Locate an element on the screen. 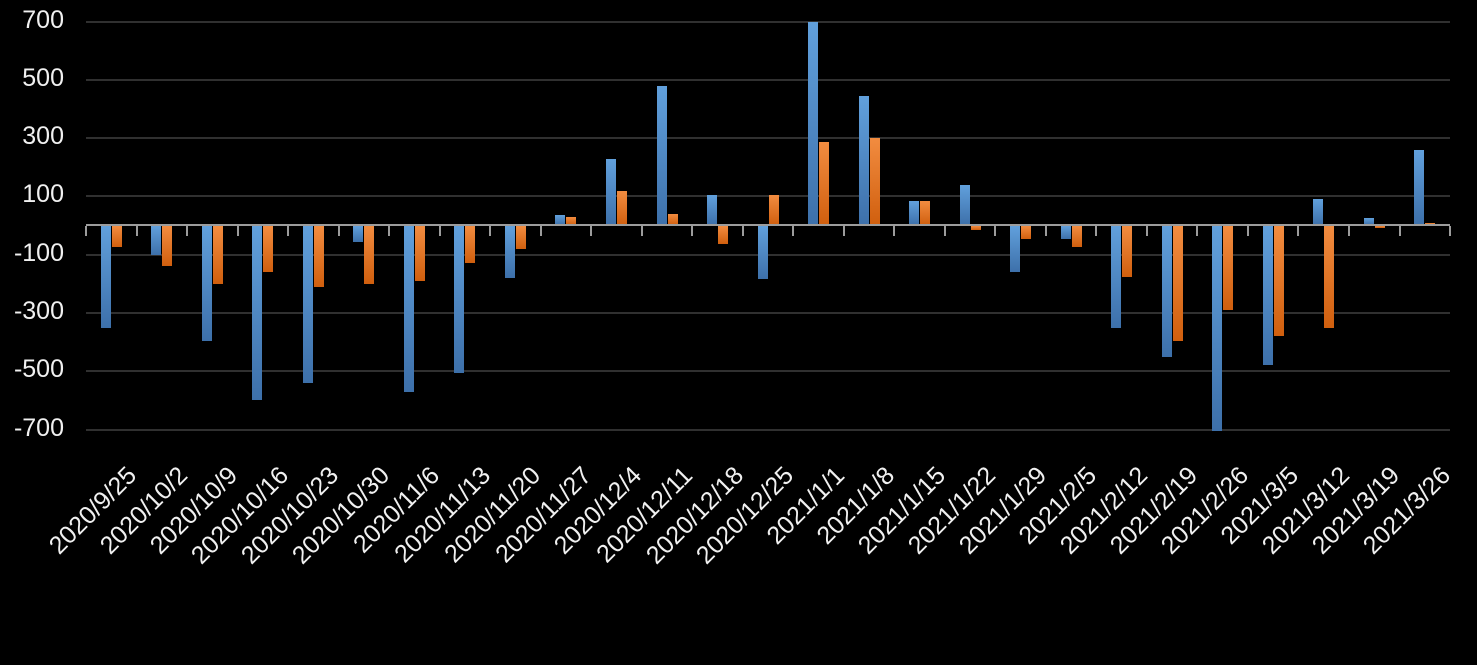 The image size is (1477, 665). y-axis-tick-label: 300 is located at coordinates (43, 136).